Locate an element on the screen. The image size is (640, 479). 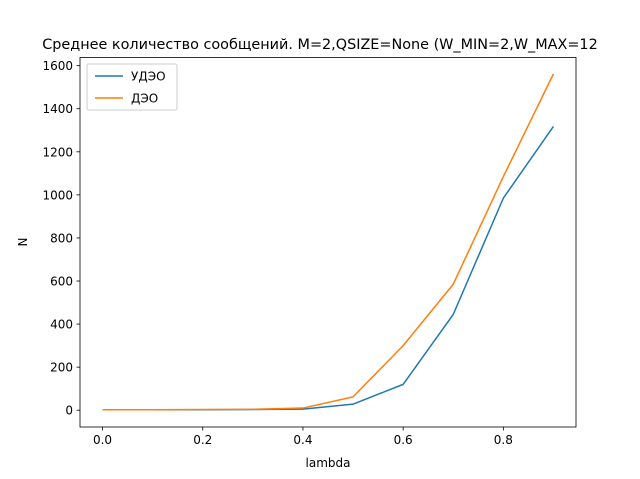
x-tick-label: 0.2 is located at coordinates (202, 440).